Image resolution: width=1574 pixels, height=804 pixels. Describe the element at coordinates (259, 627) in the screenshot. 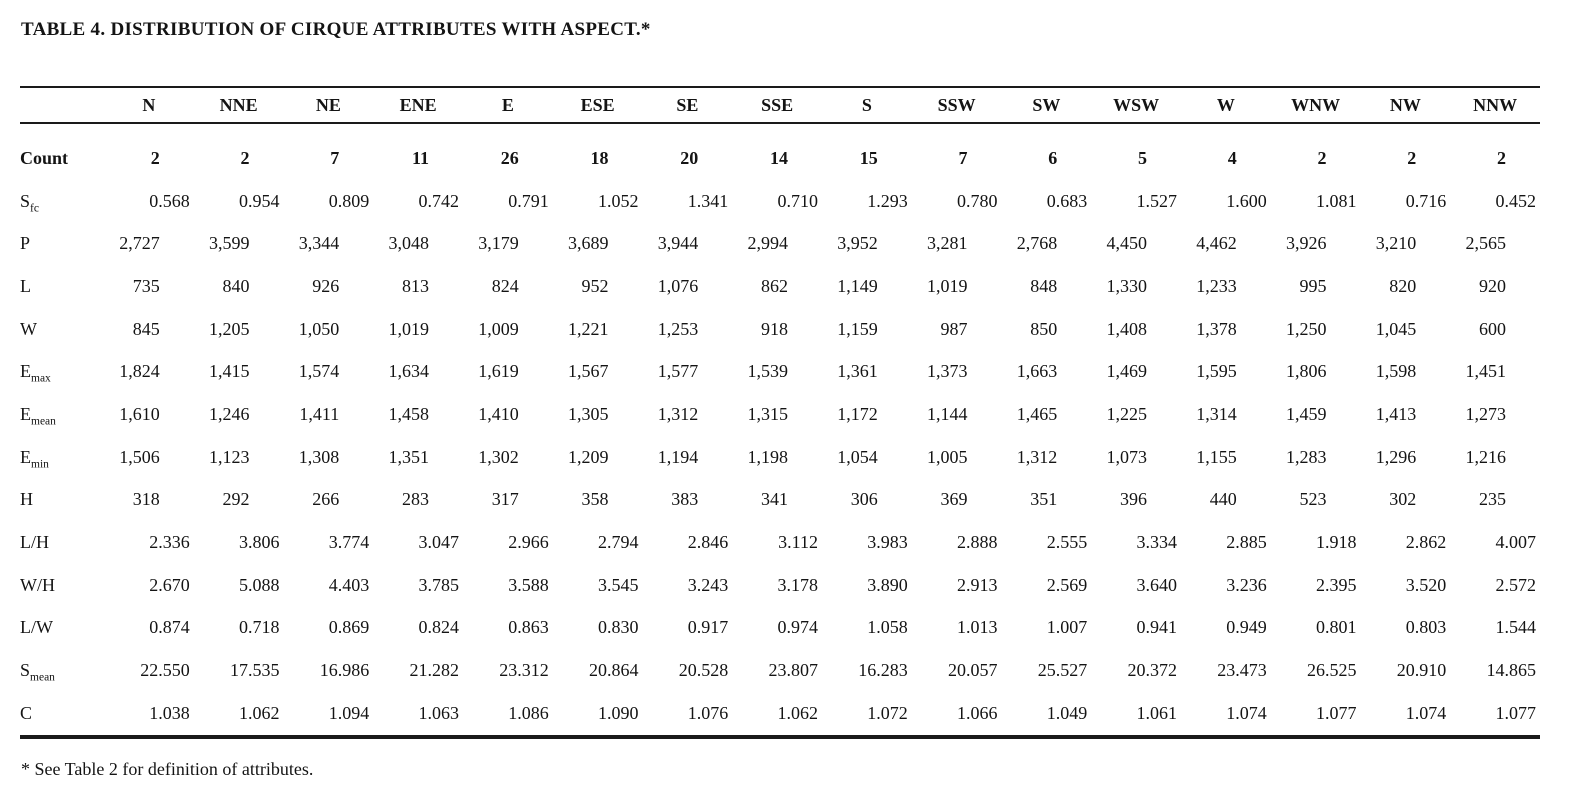

I see `table-cell-l-w-nne: 0.718` at that location.